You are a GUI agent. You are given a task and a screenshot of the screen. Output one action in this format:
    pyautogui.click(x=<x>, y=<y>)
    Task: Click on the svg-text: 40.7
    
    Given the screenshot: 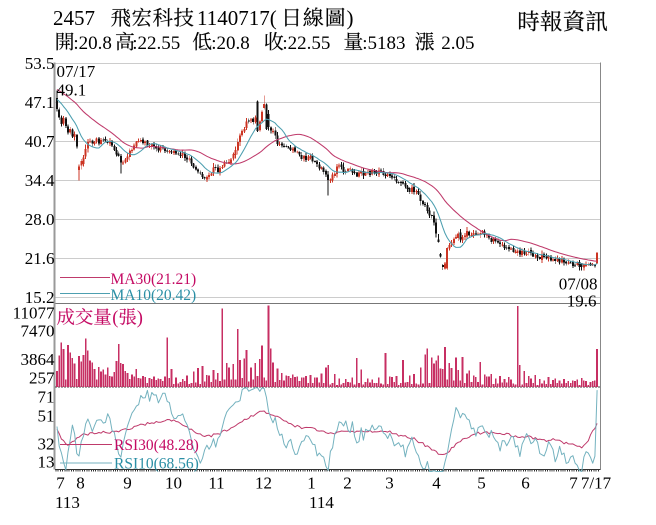 What is the action you would take?
    pyautogui.click(x=40, y=141)
    